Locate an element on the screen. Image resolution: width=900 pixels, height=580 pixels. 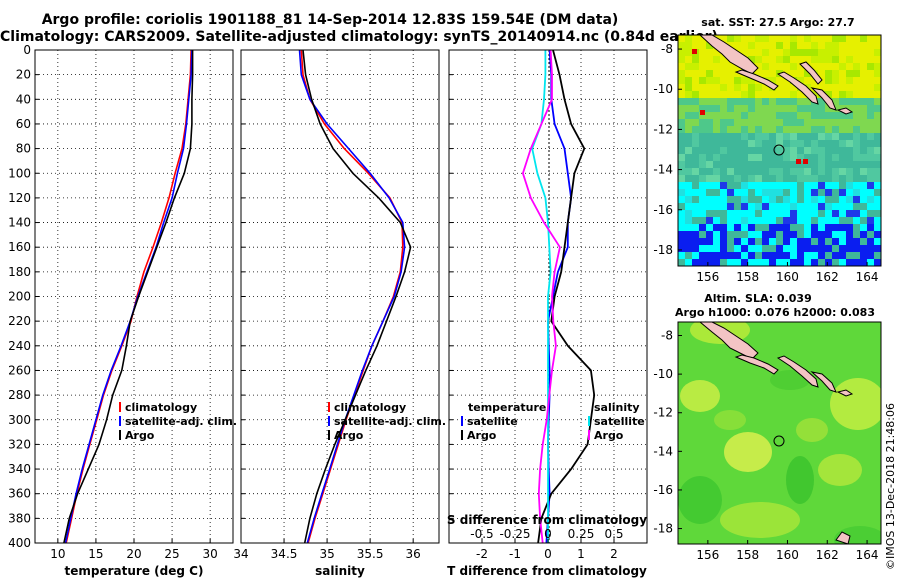
s-tick-label: -0.25 is located at coordinates (514, 534).